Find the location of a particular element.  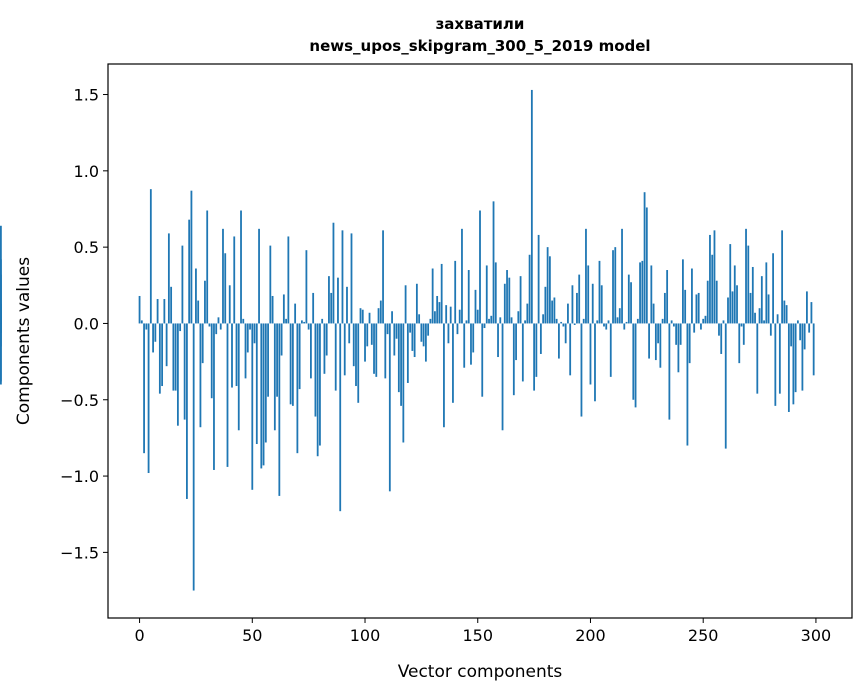

x-tick-label: 200 is located at coordinates (590, 635).